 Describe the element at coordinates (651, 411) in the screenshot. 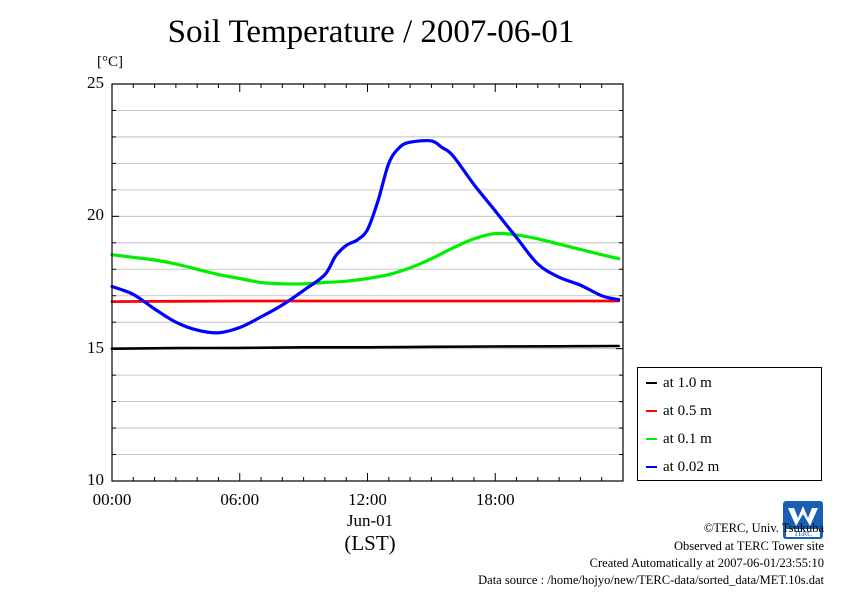

I see `legend-swatch-0-5m` at that location.